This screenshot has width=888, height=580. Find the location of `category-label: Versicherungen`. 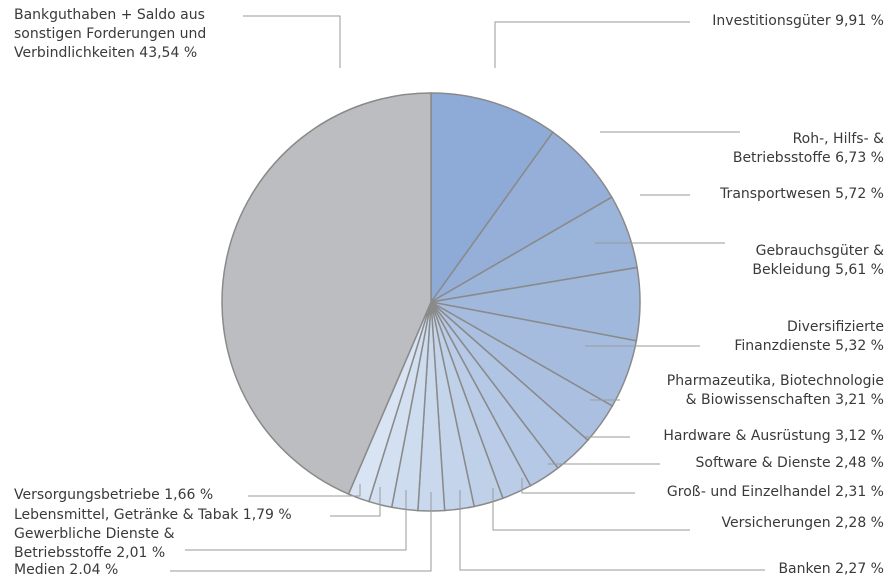

category-label: Versicherungen is located at coordinates (776, 523).